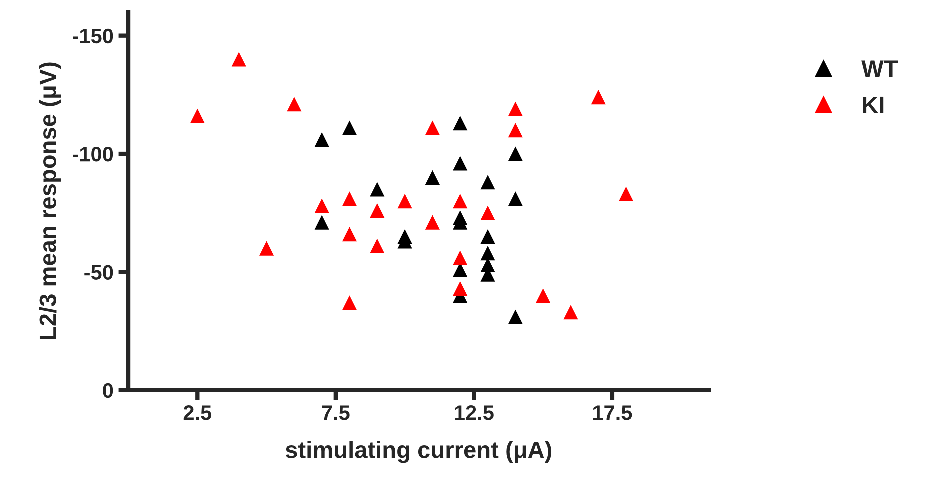 The width and height of the screenshot is (952, 488). I want to click on y-tick-label: 0, so click(108, 390).